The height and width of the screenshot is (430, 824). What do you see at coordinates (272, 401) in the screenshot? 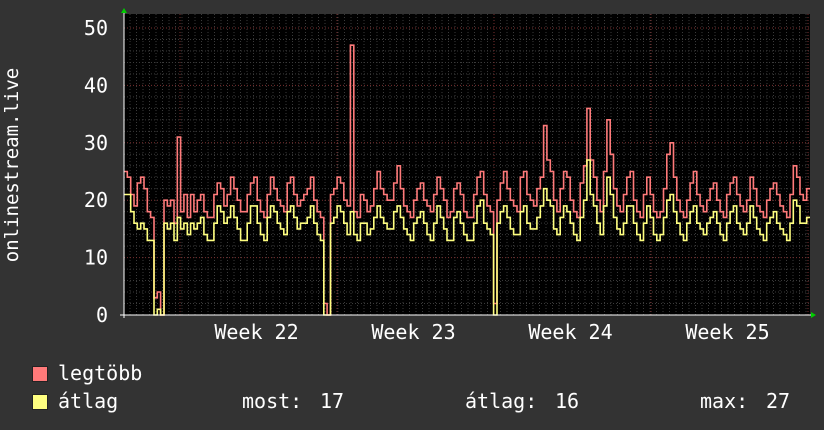
I see `stat-most-label: most:` at bounding box center [272, 401].